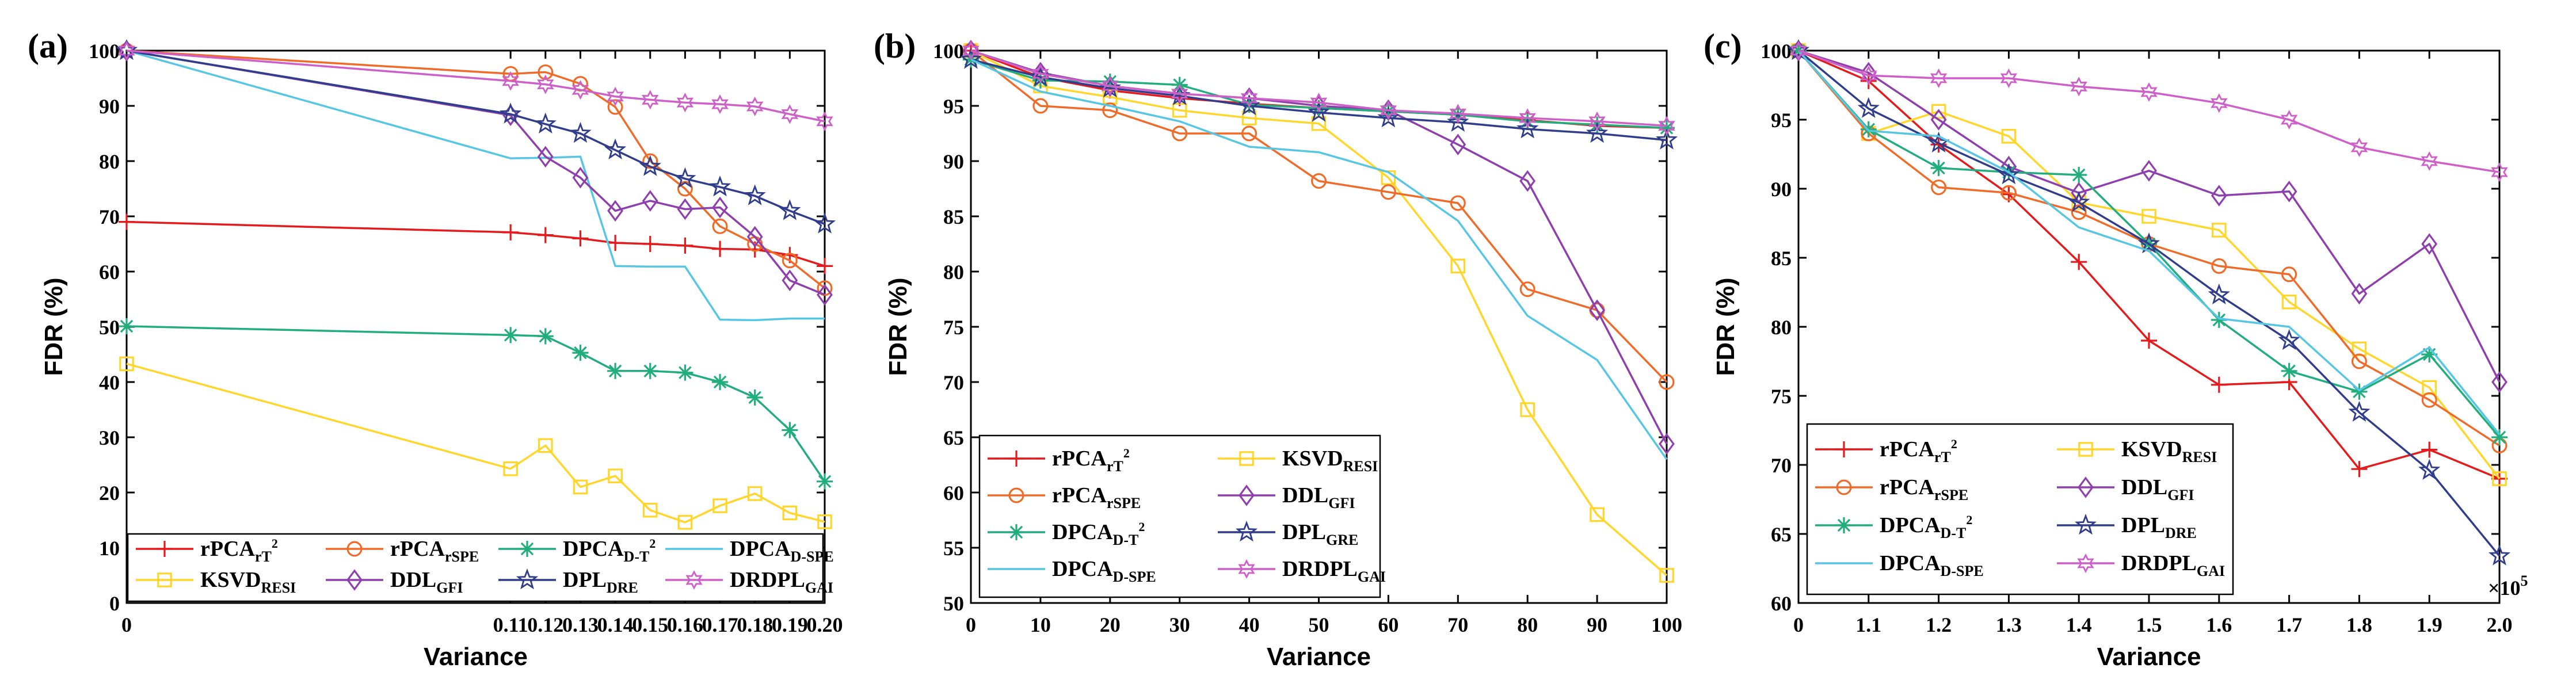  What do you see at coordinates (109, 327) in the screenshot?
I see `y-tick-label: 50` at bounding box center [109, 327].